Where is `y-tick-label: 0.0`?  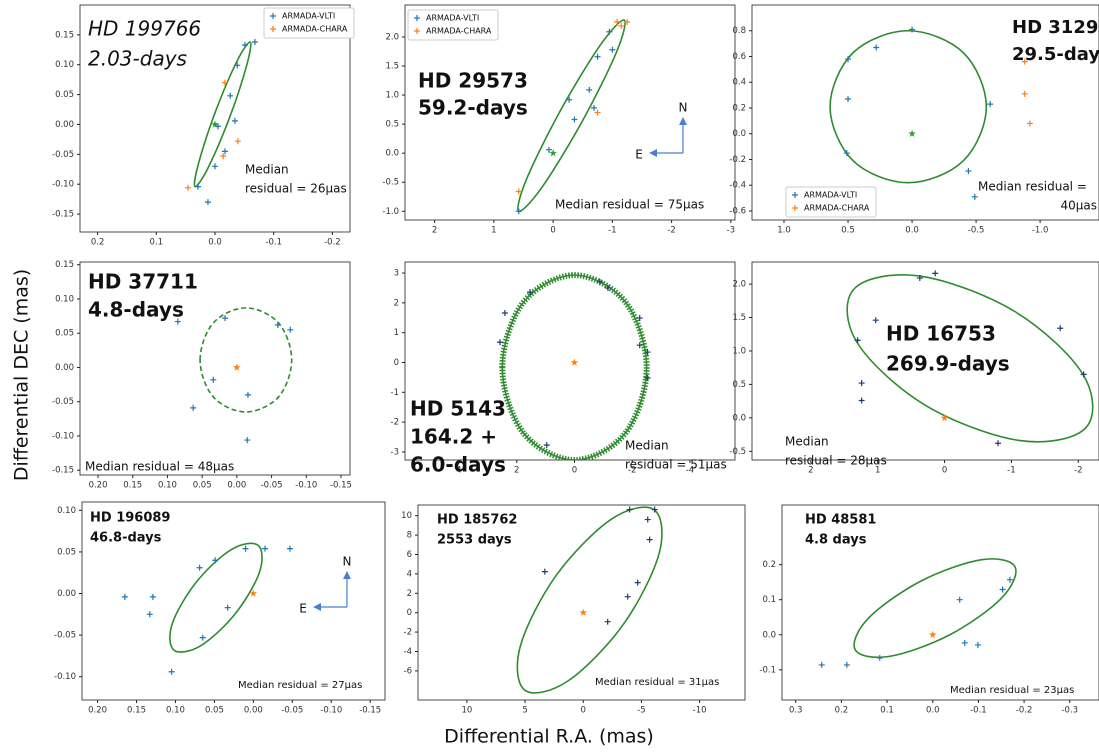 y-tick-label: 0.0 is located at coordinates (392, 154).